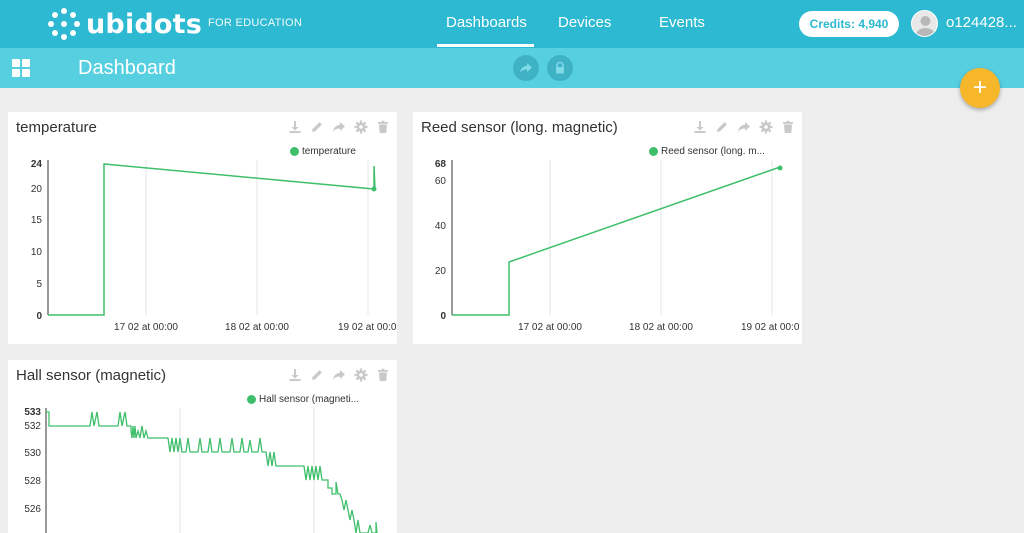 This screenshot has width=1024, height=533. I want to click on logo-dots-icon, so click(64, 24).